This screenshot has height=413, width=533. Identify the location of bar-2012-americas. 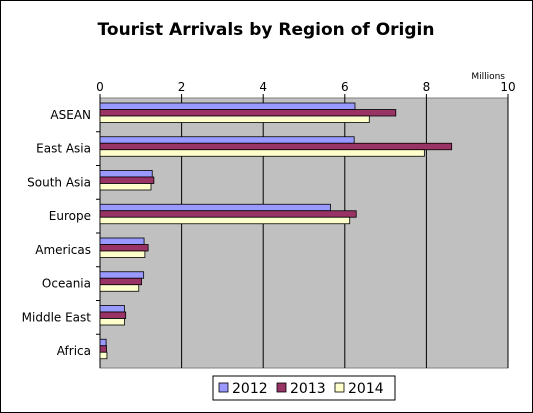
(122, 241).